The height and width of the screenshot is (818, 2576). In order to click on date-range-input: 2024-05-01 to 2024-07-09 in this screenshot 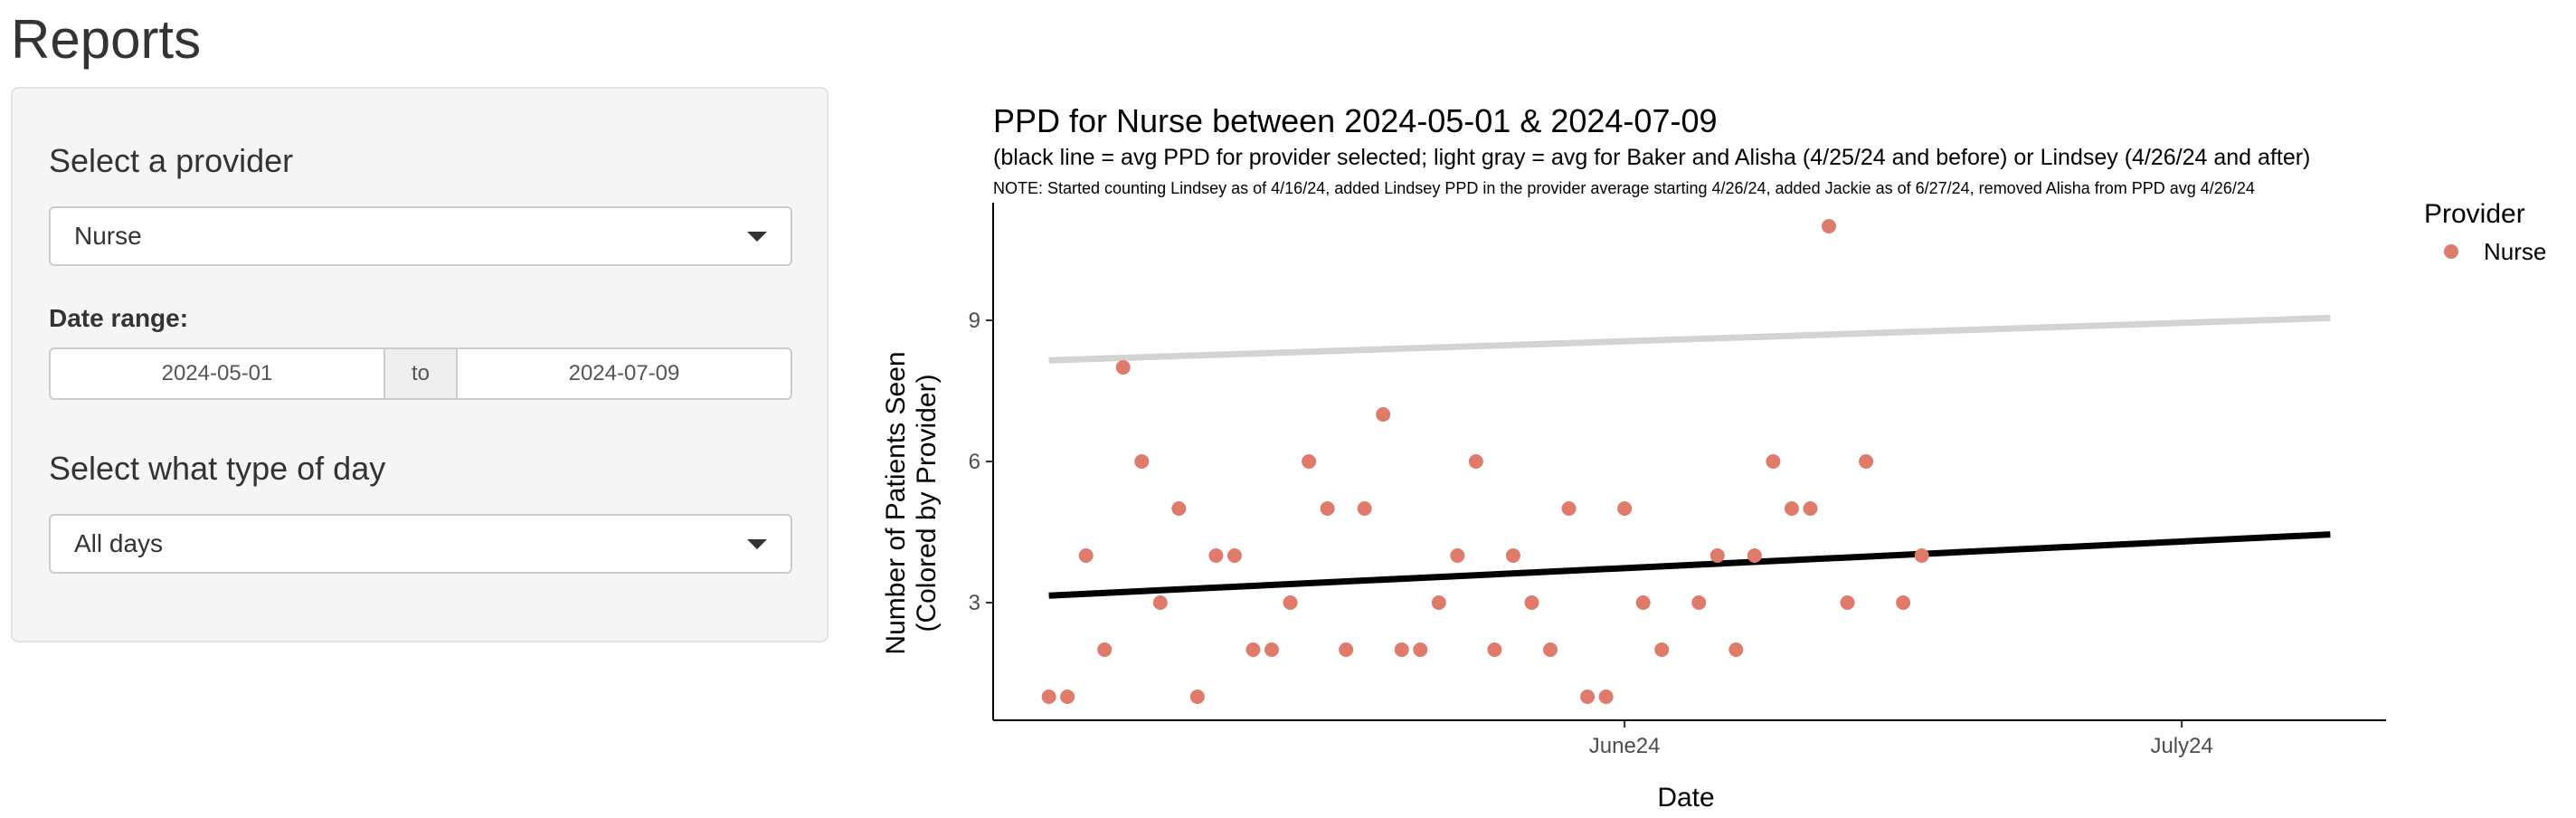, I will do `click(420, 373)`.